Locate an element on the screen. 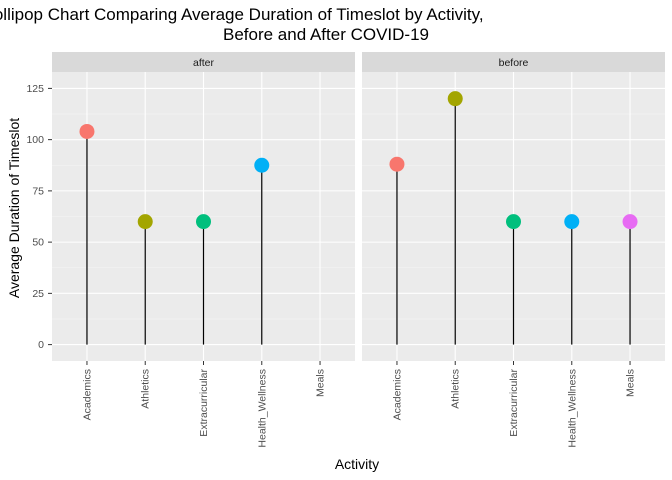 The image size is (672, 480). y-tick-label: 75 is located at coordinates (38, 191).